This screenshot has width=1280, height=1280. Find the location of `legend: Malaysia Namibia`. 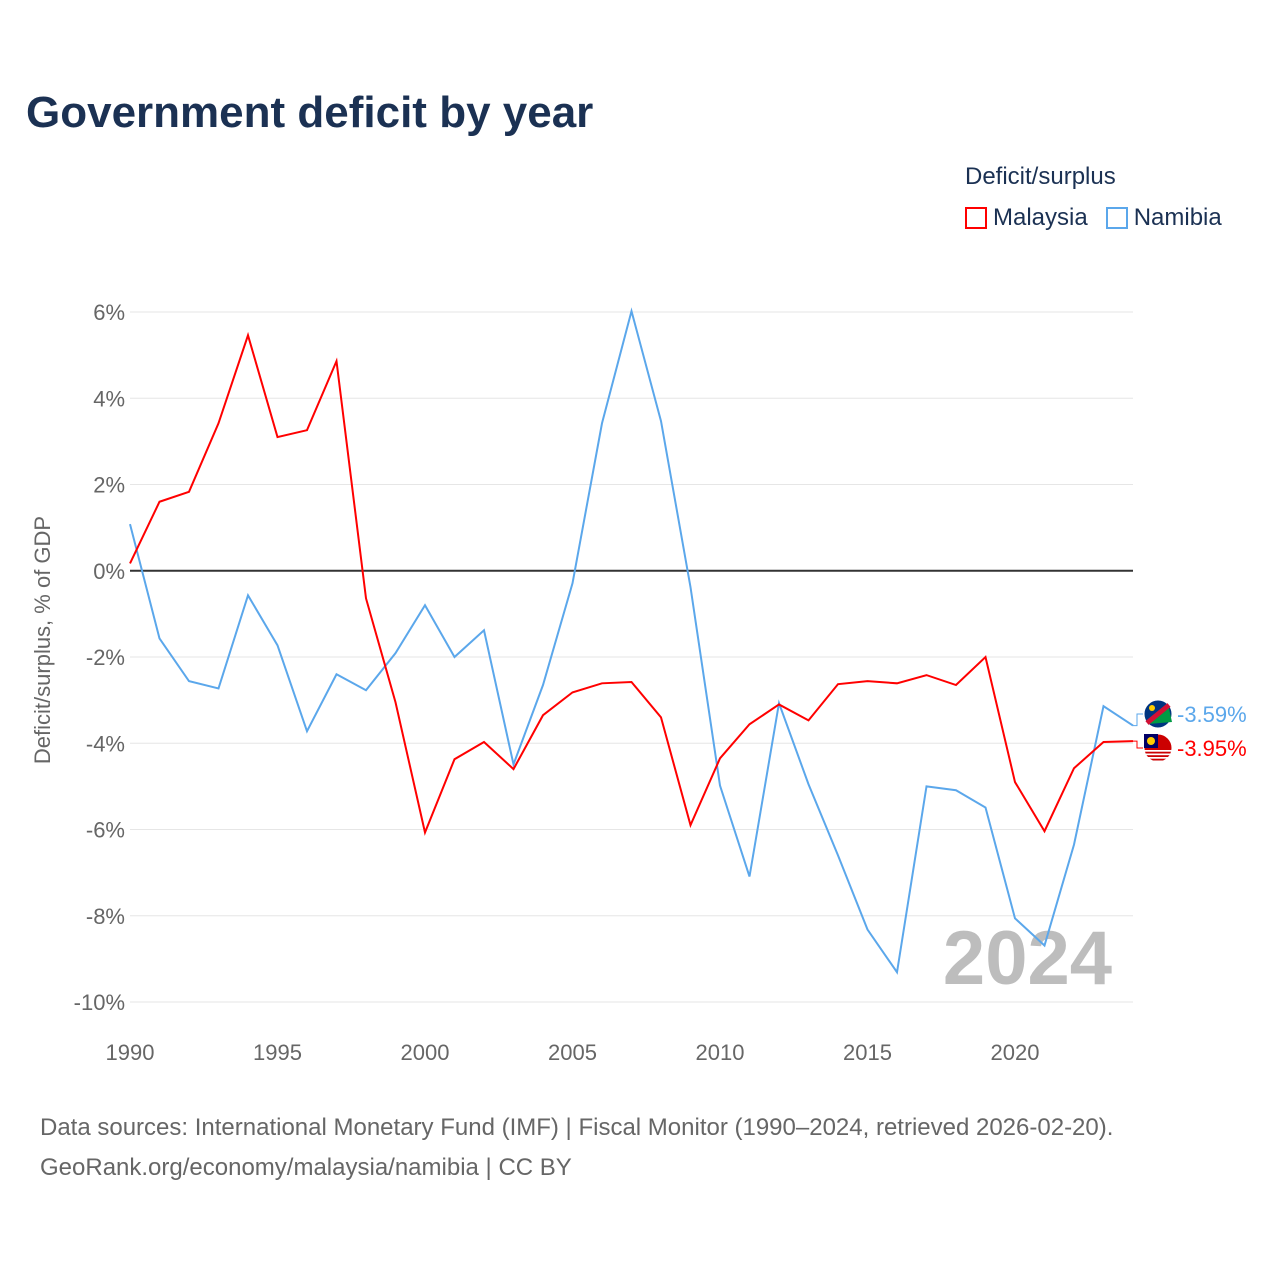

legend: Malaysia Namibia is located at coordinates (1093, 218).